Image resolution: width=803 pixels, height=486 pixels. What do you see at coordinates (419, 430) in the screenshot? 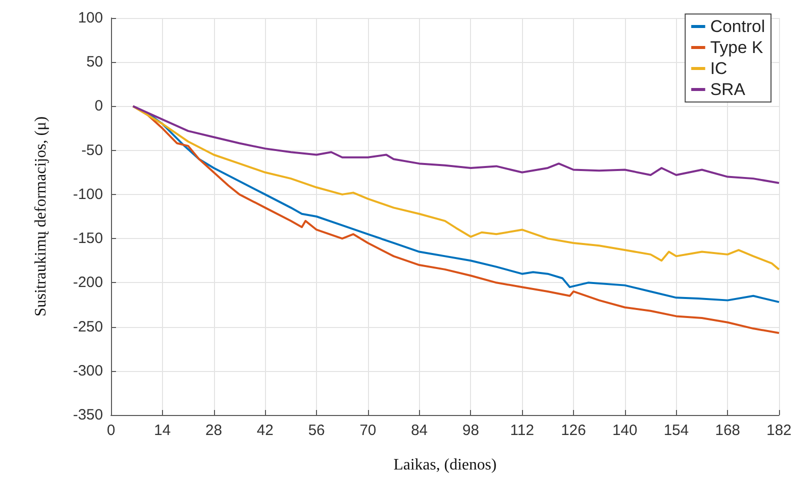
I see `x-tick-label: 84` at bounding box center [419, 430].